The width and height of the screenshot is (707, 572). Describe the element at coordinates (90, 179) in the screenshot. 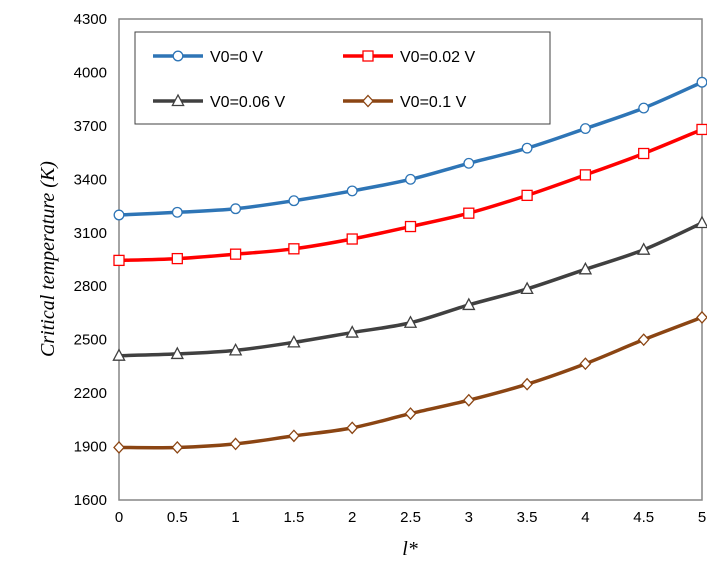

I see `y-tick-label: 3400` at that location.